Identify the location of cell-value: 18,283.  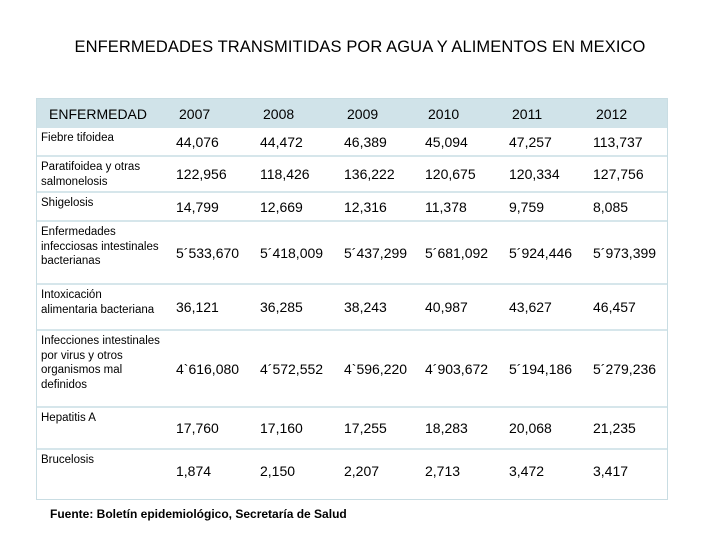
(446, 428).